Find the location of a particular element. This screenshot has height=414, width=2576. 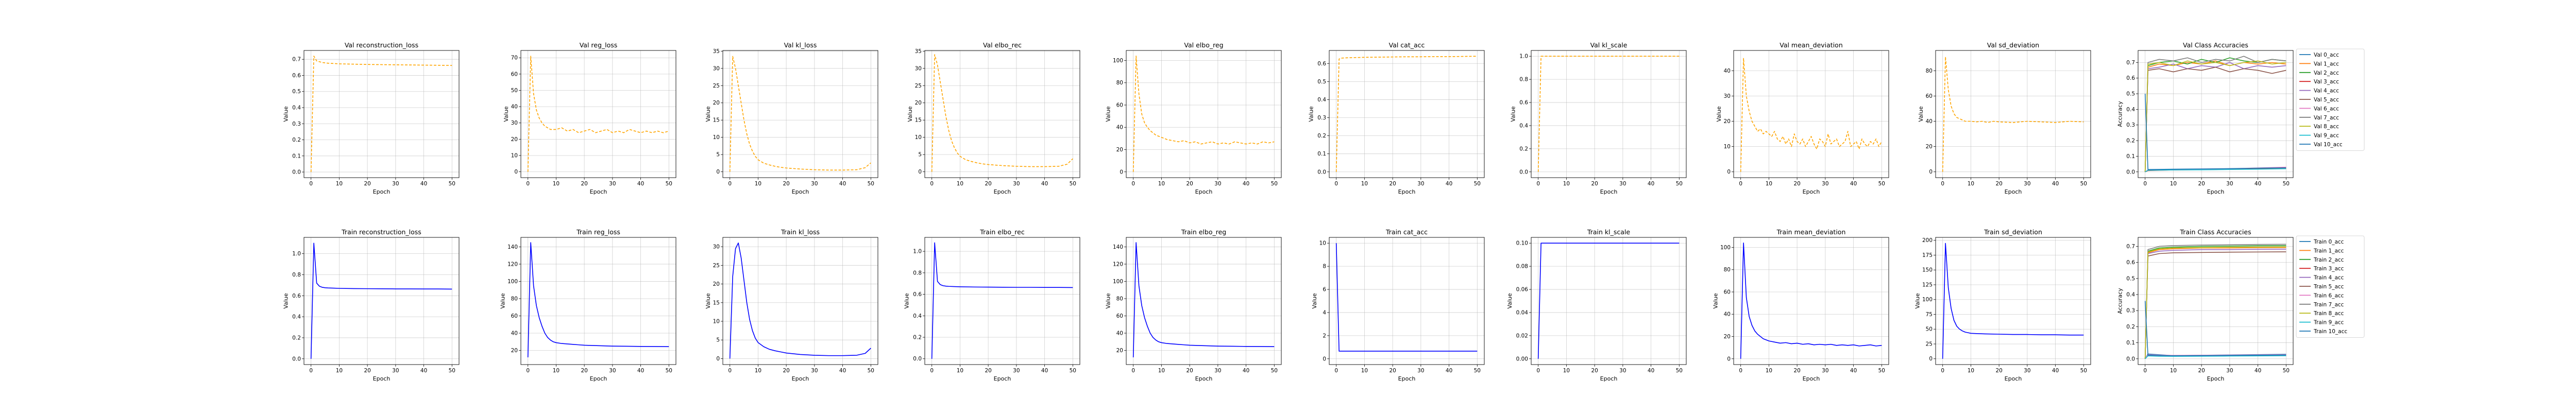

y-tick-label: 40 is located at coordinates (1727, 315).